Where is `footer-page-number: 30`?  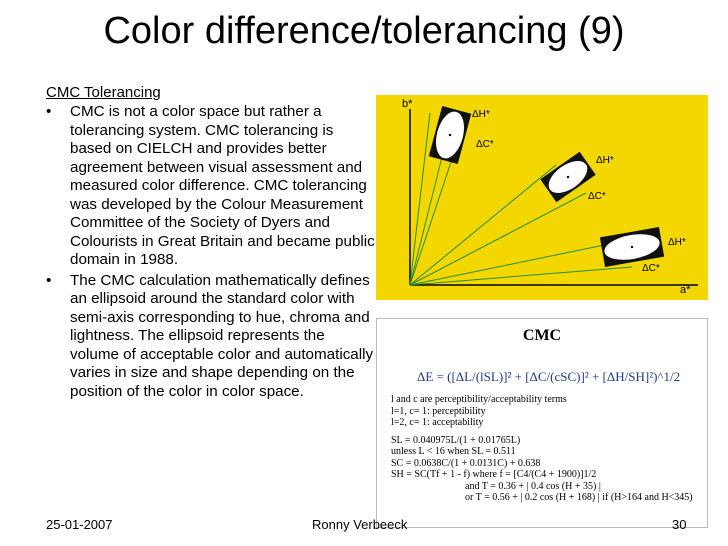 footer-page-number: 30 is located at coordinates (679, 524).